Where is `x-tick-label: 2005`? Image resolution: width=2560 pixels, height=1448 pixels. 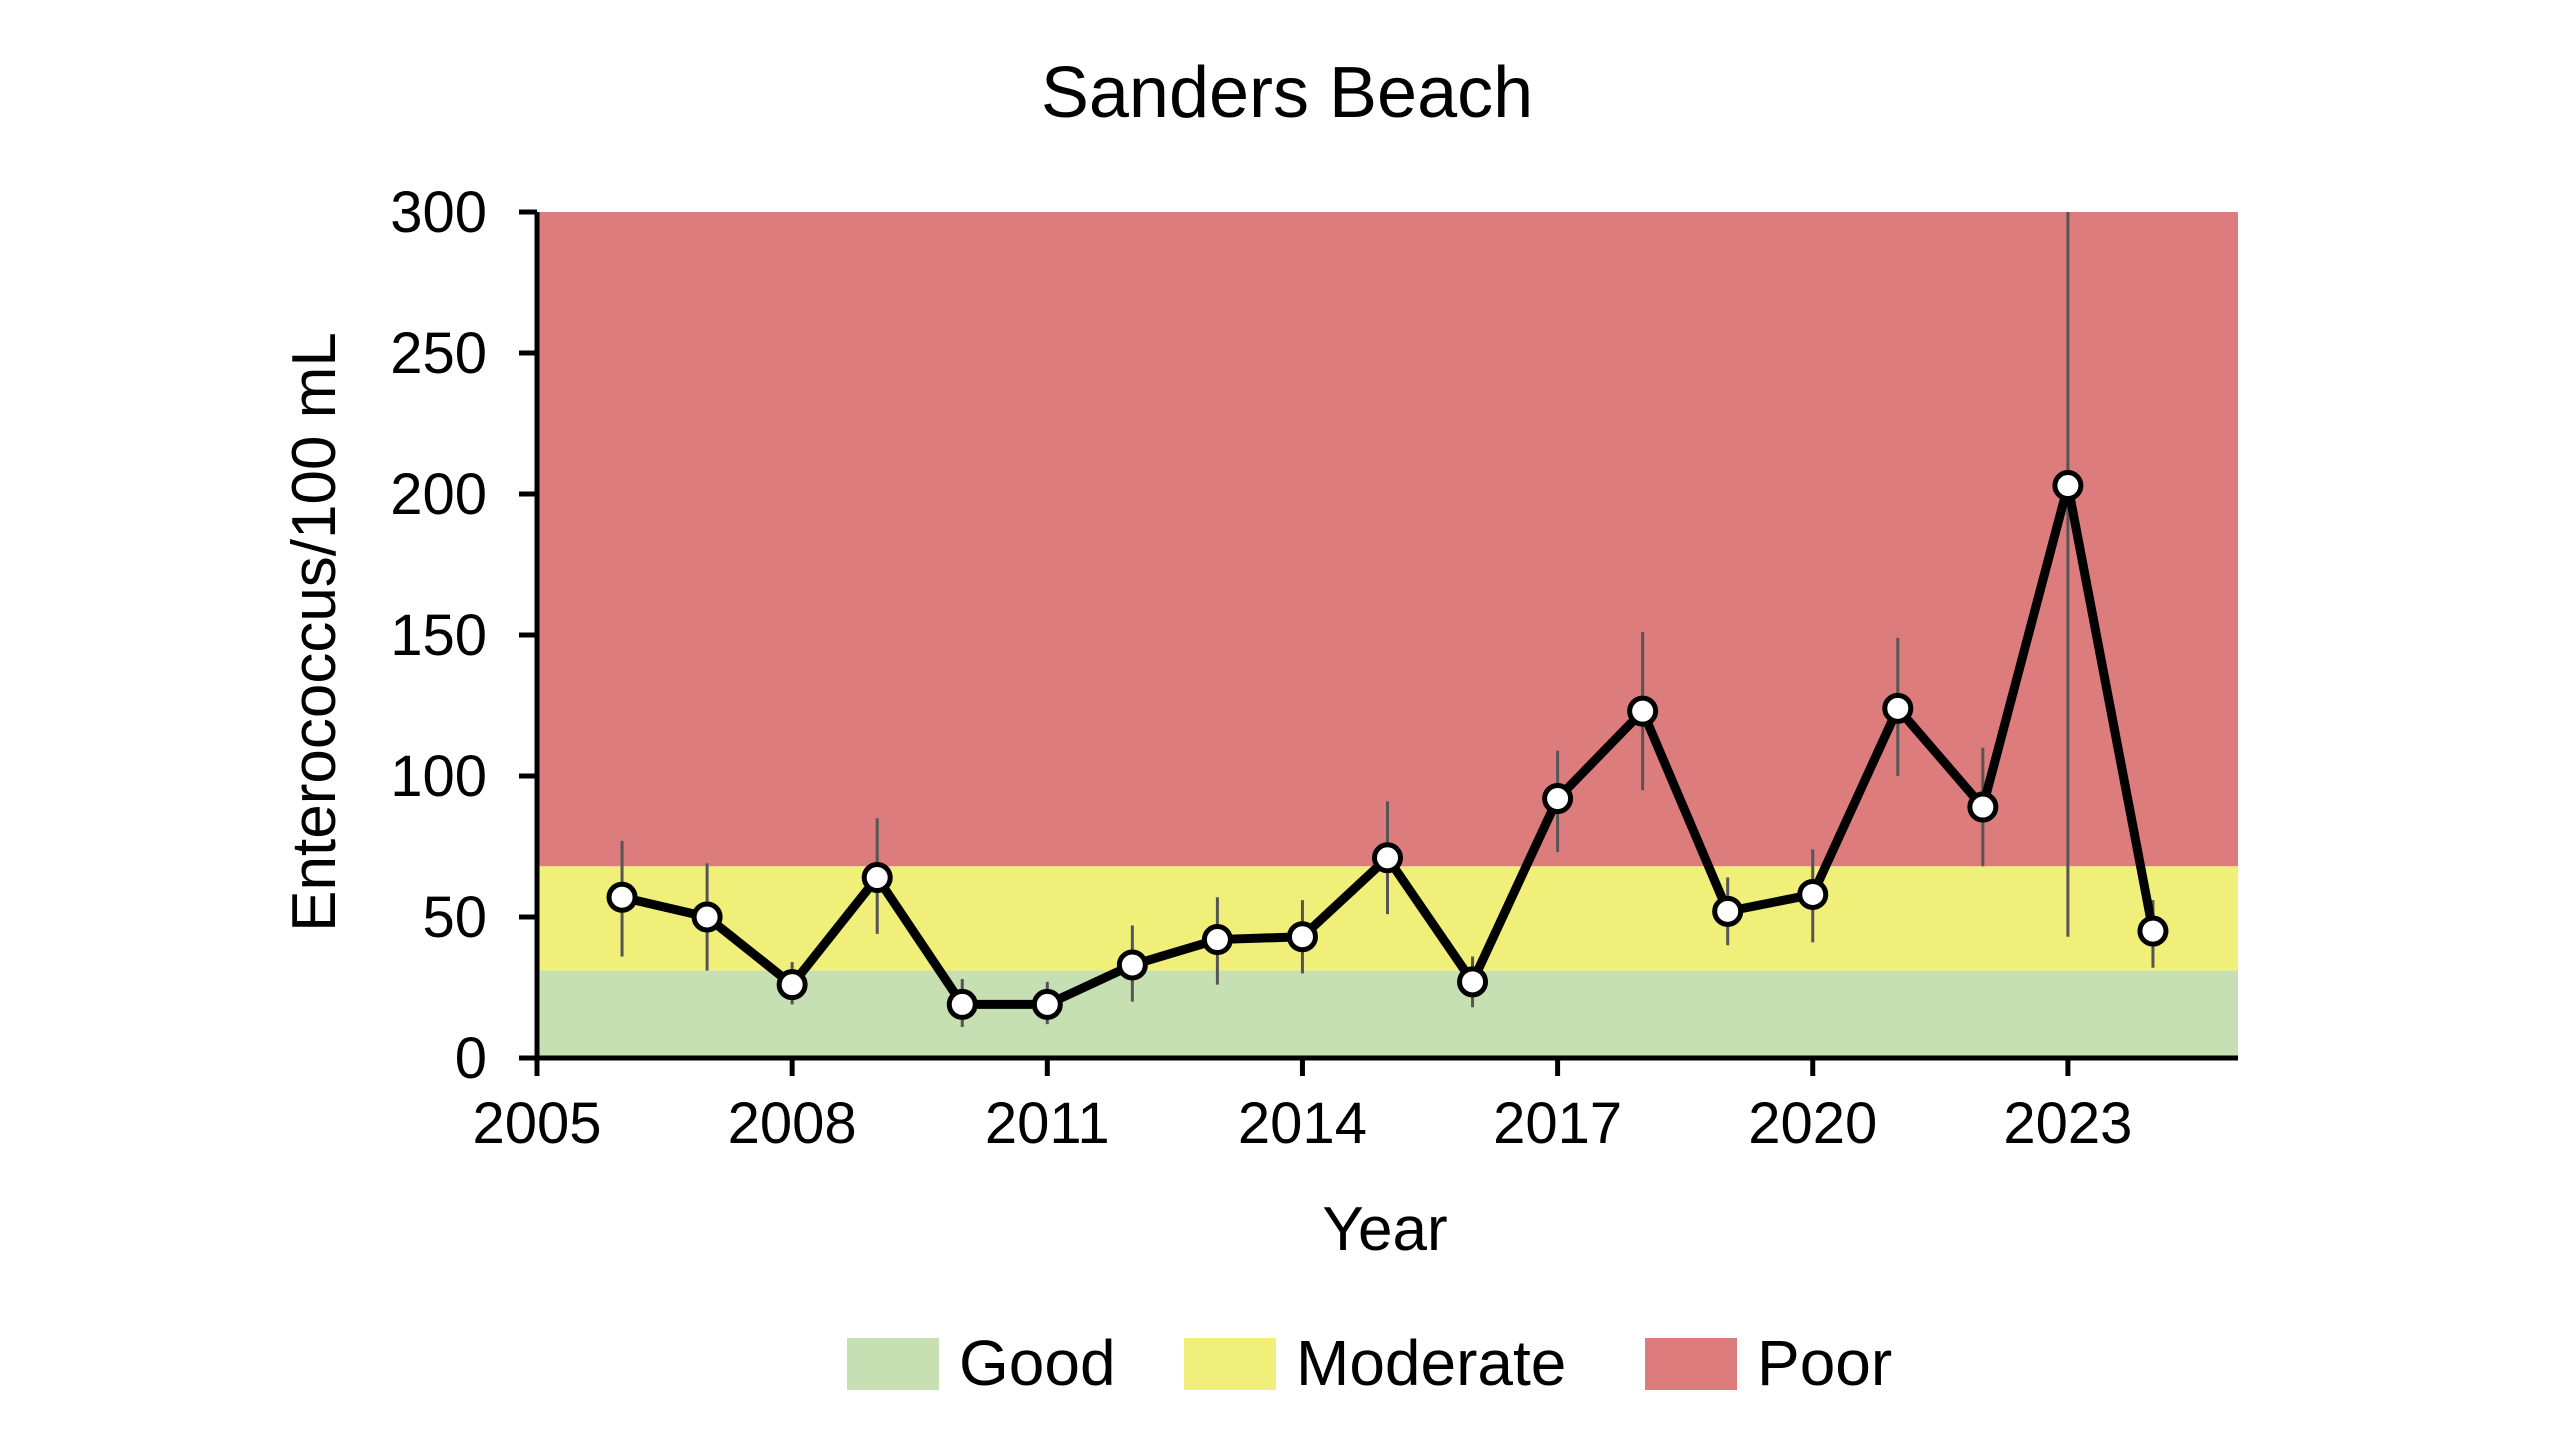 x-tick-label: 2005 is located at coordinates (536, 1123).